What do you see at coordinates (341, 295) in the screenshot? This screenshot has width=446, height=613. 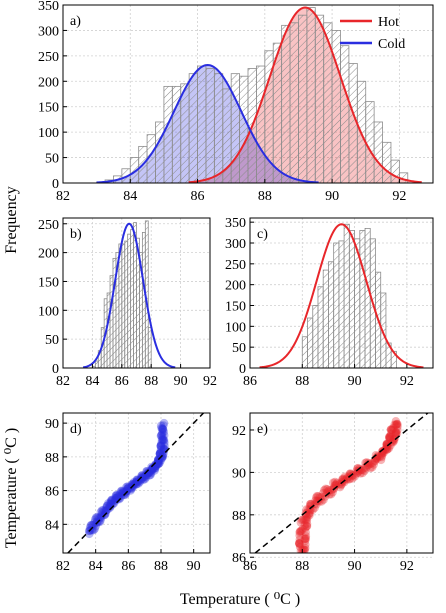 I see `plot-area` at bounding box center [341, 295].